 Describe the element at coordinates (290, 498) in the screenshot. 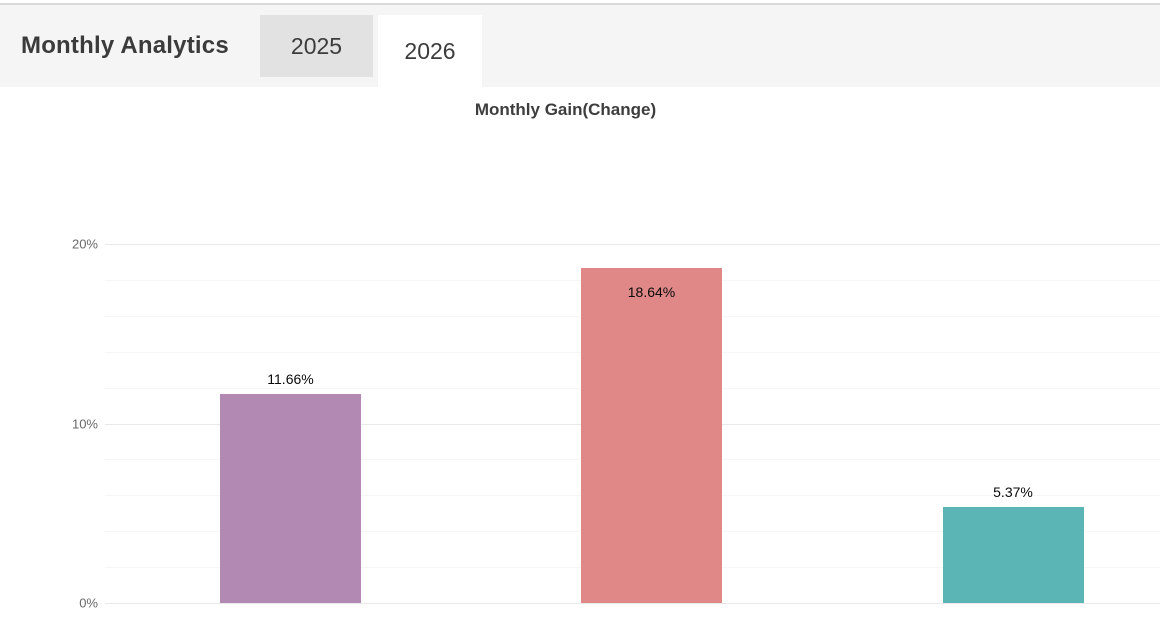

I see `bar-jan-2026` at that location.